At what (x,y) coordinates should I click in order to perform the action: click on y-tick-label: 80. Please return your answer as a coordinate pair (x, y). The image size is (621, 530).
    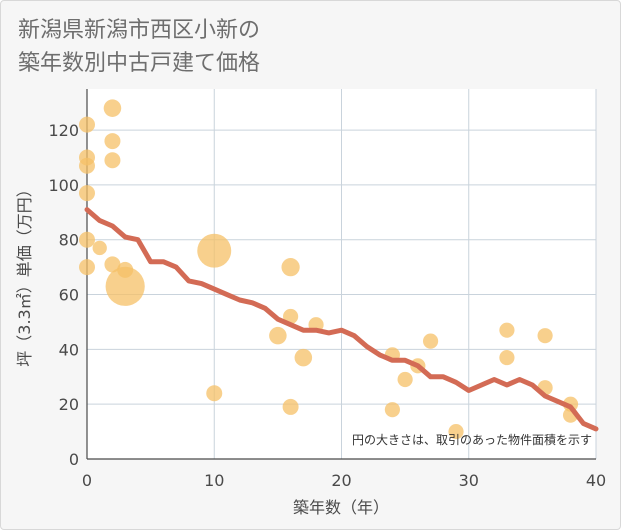
    Looking at the image, I should click on (69, 240).